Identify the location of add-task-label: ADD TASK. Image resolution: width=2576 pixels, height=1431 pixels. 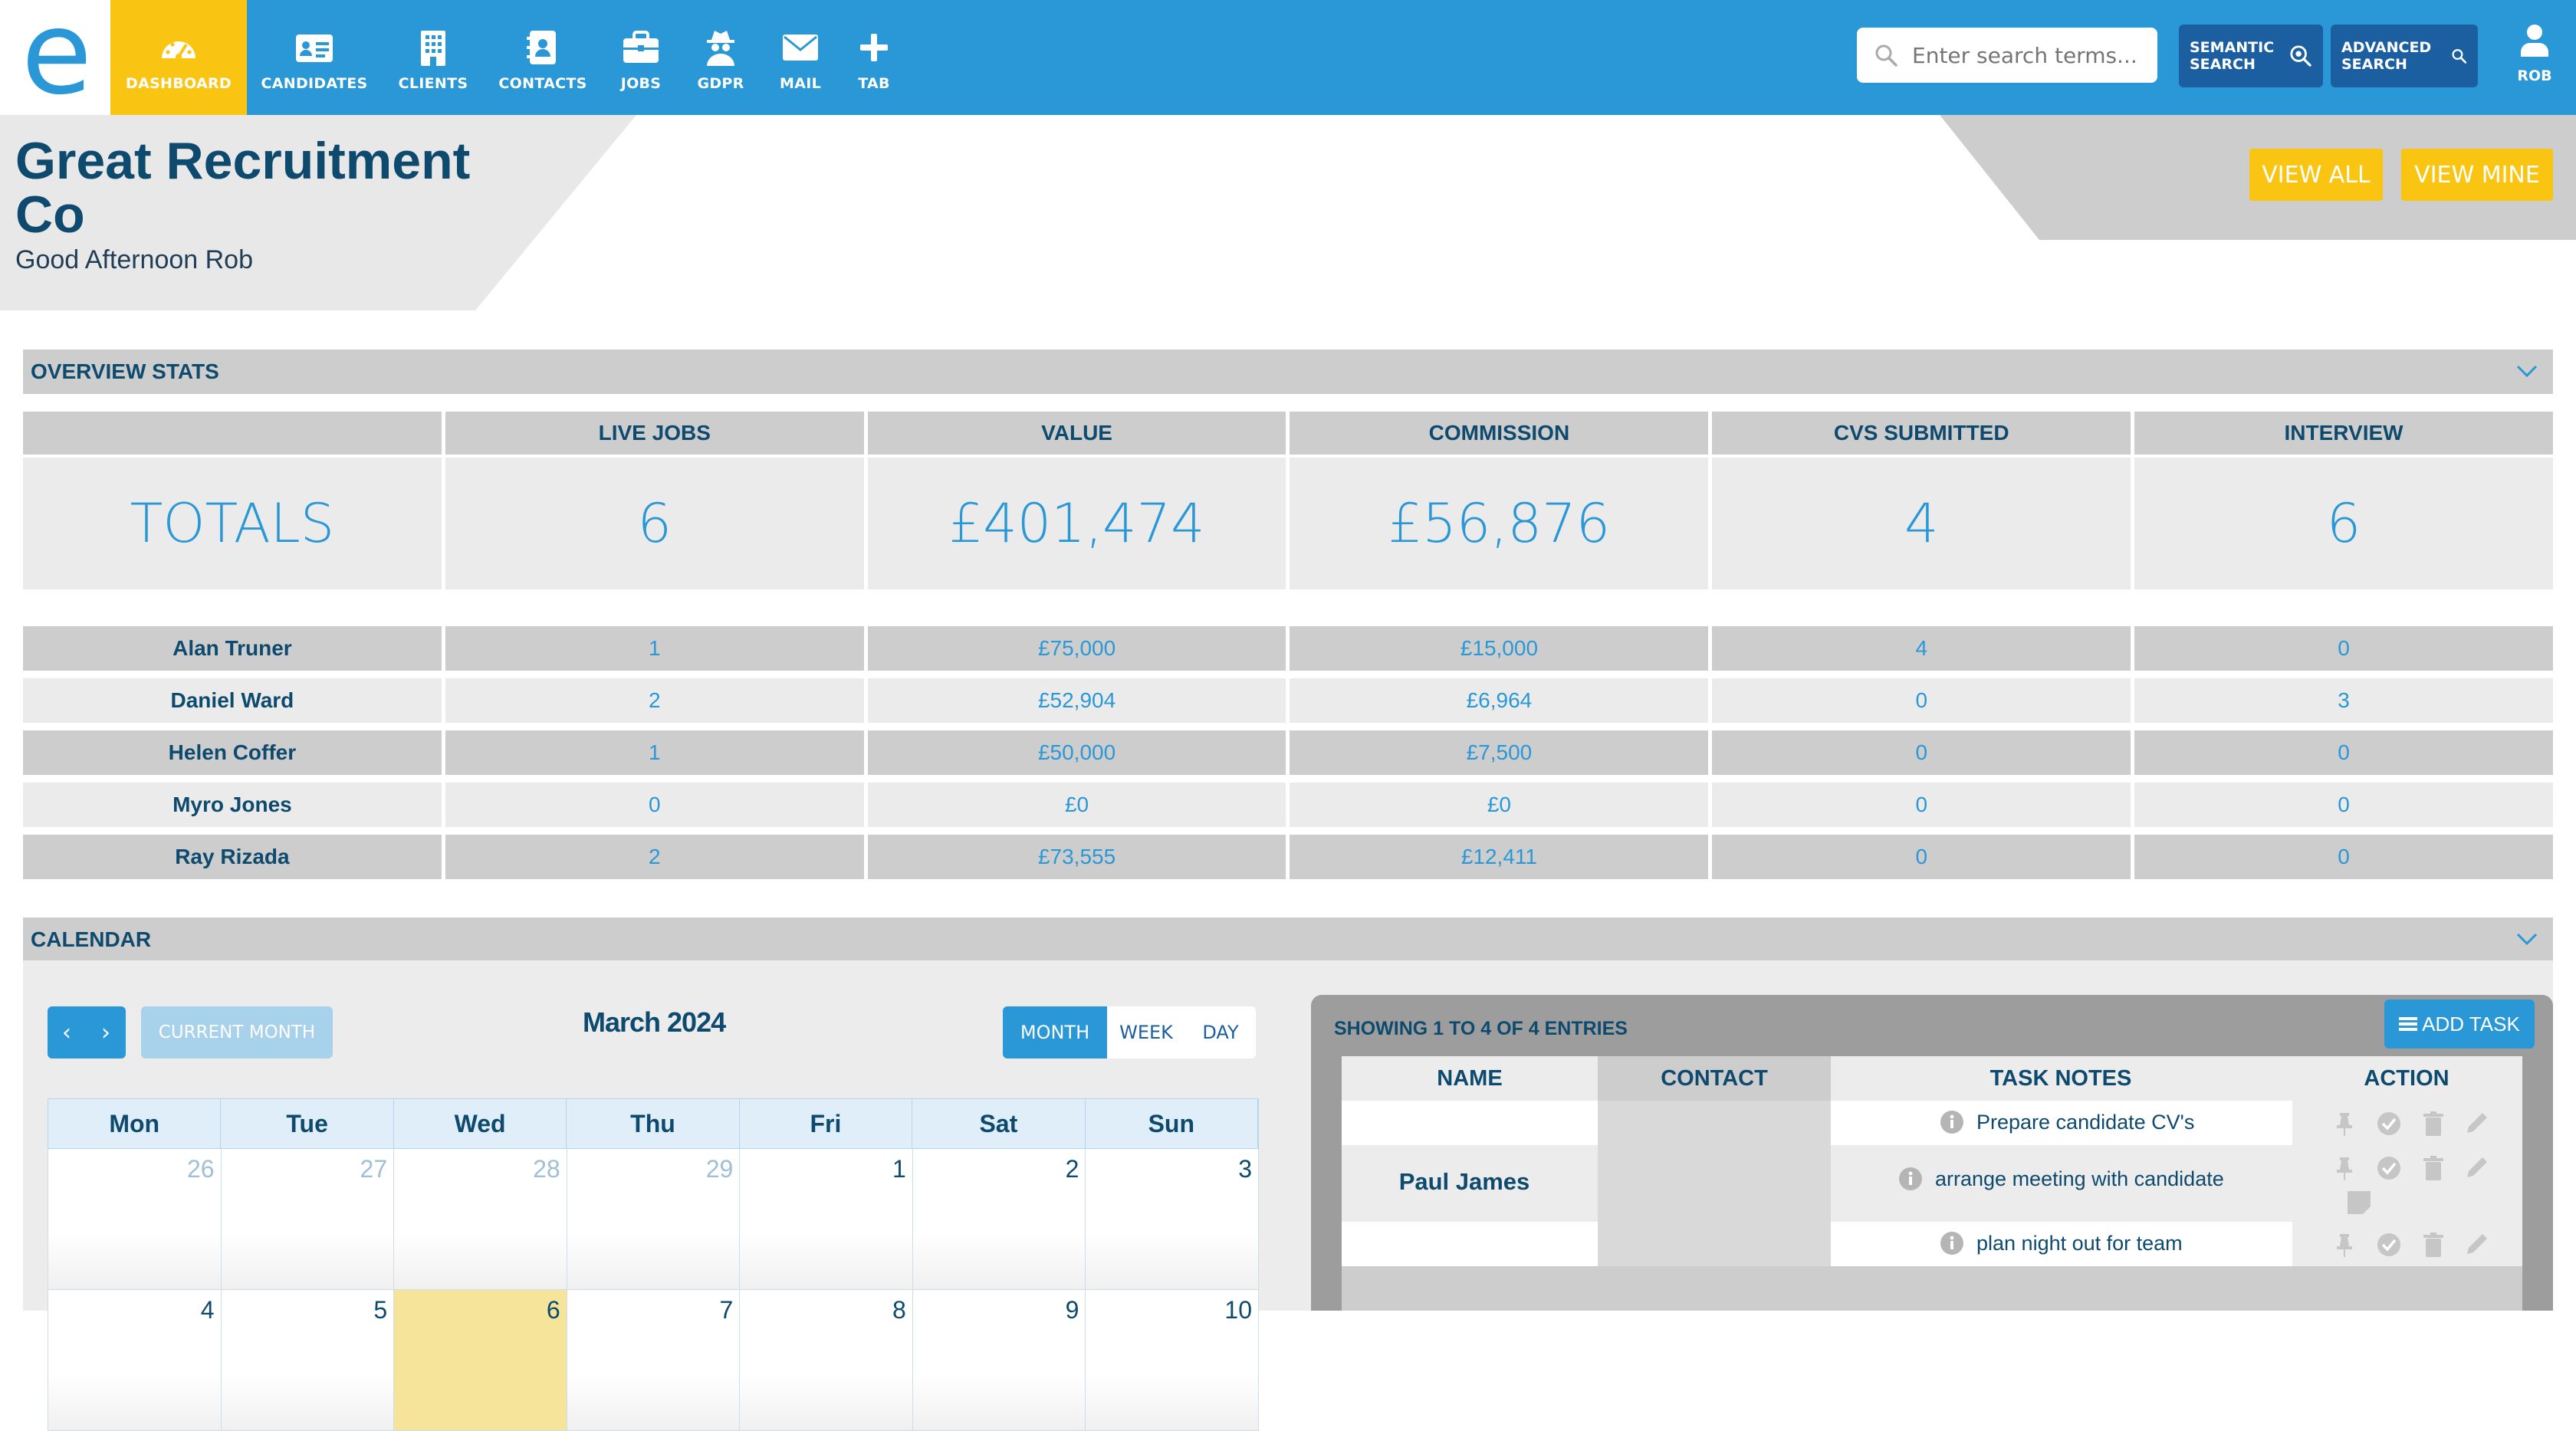
(2471, 1024).